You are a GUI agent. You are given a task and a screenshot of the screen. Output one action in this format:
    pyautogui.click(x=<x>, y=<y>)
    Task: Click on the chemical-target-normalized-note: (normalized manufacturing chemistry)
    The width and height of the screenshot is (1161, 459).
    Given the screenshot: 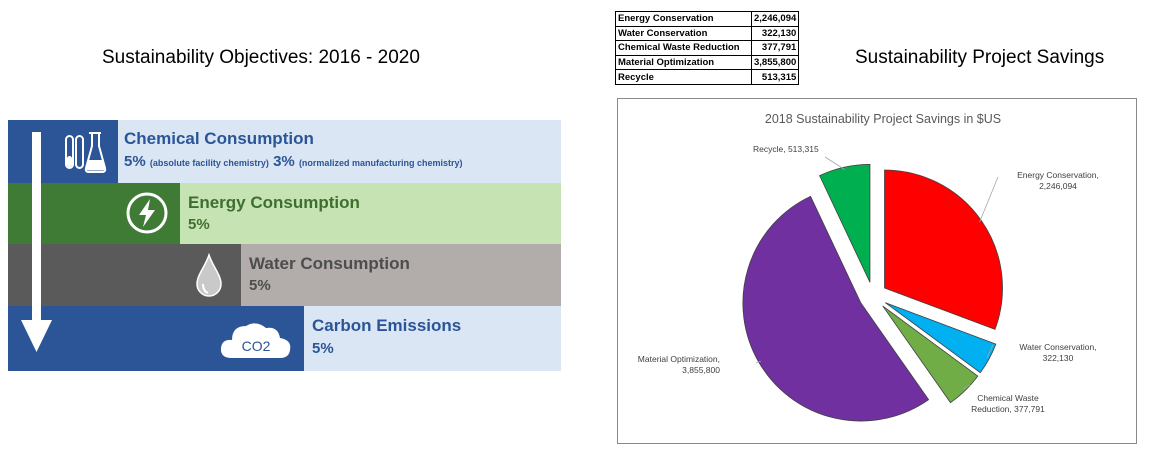 What is the action you would take?
    pyautogui.click(x=380, y=163)
    